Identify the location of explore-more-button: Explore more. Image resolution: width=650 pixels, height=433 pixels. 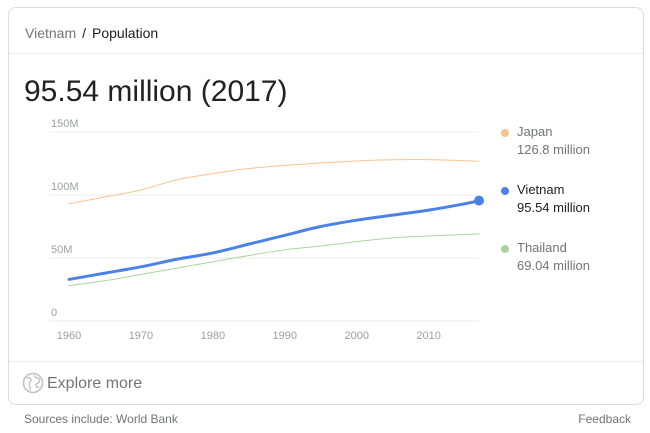
(326, 383).